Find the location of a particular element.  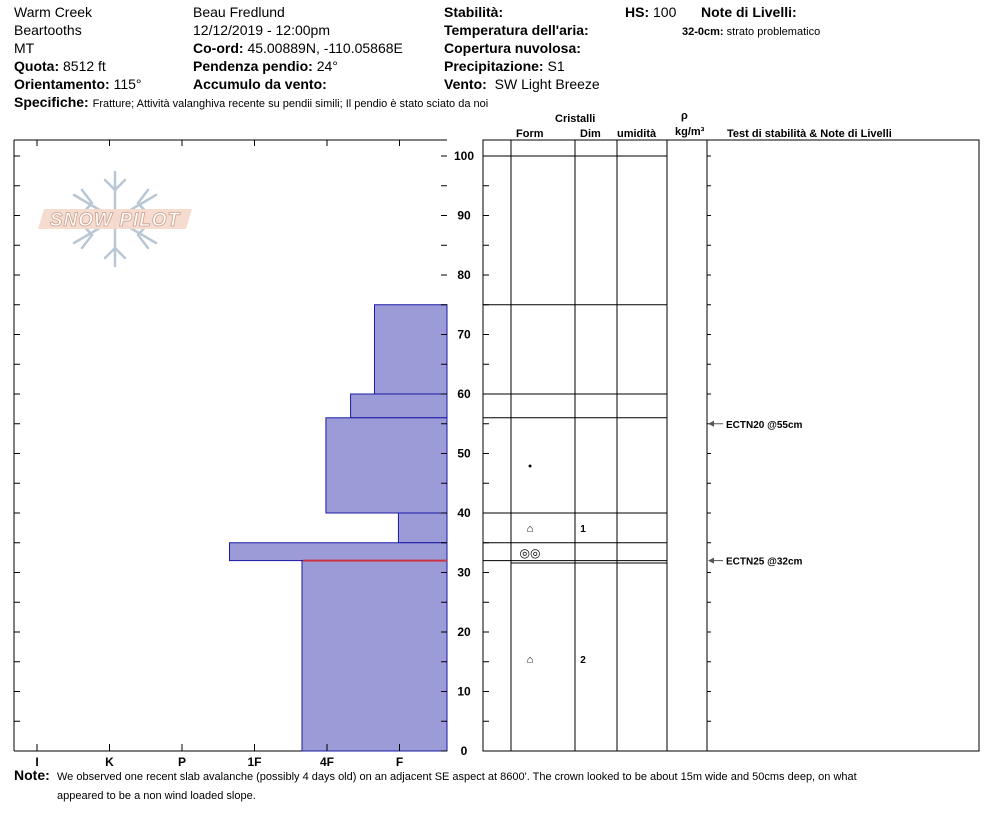

hardness-tick-label: K is located at coordinates (109, 762).